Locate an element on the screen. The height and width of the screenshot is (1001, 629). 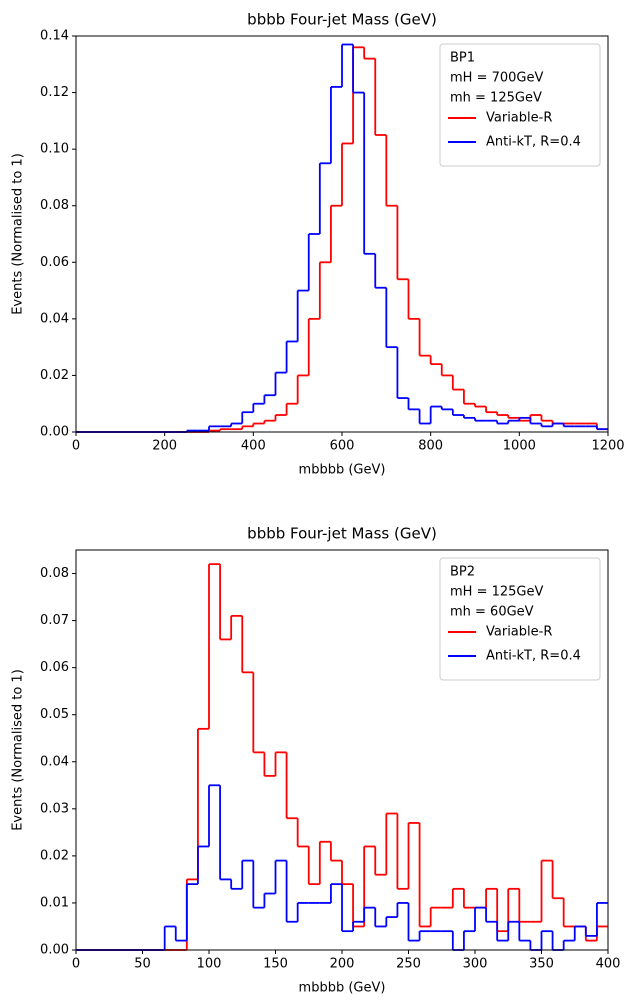
y-tick-label: 0.05 is located at coordinates (54, 714).